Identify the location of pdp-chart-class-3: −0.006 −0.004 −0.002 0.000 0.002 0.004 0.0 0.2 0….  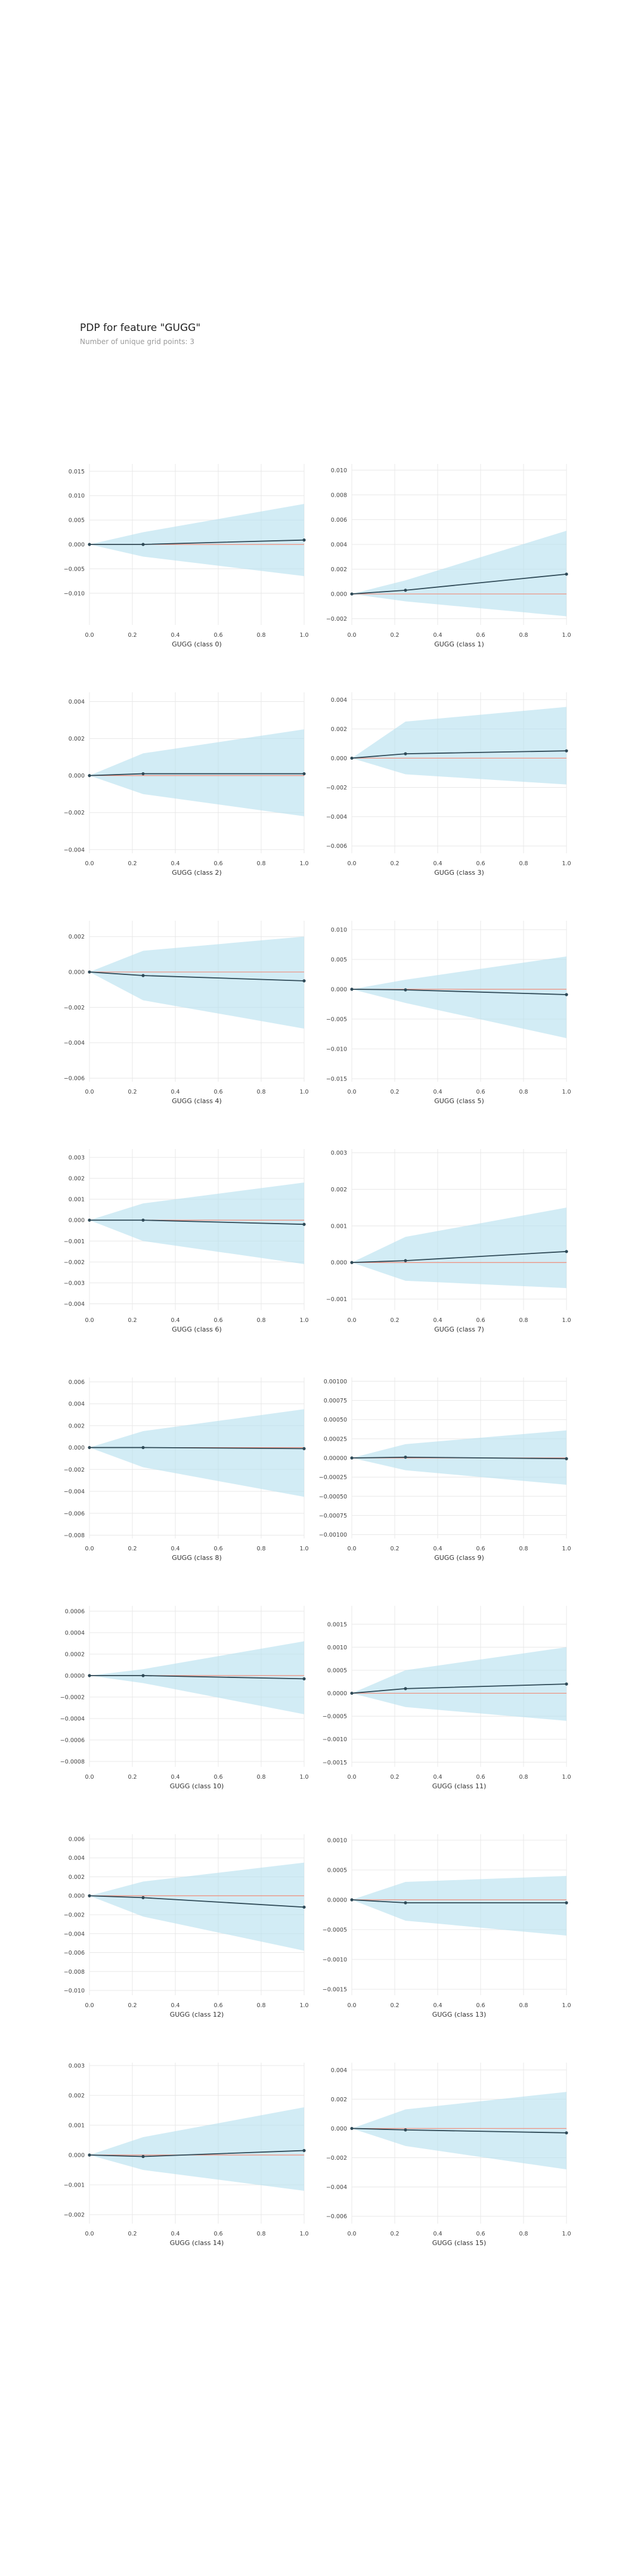
(449, 784).